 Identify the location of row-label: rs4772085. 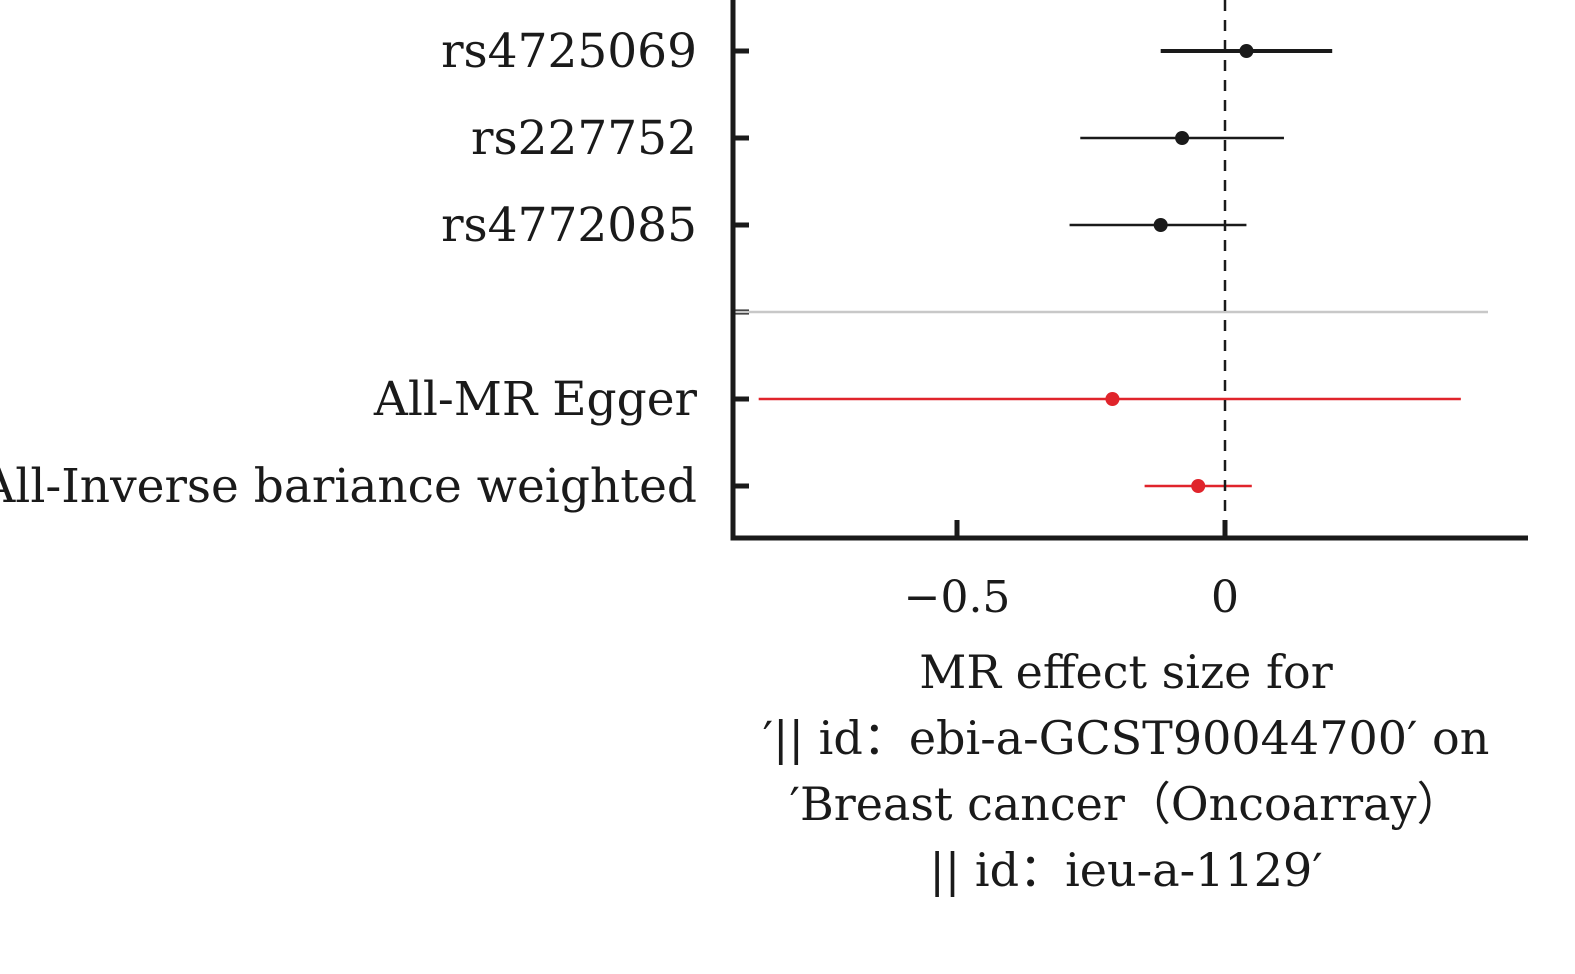
(569, 225).